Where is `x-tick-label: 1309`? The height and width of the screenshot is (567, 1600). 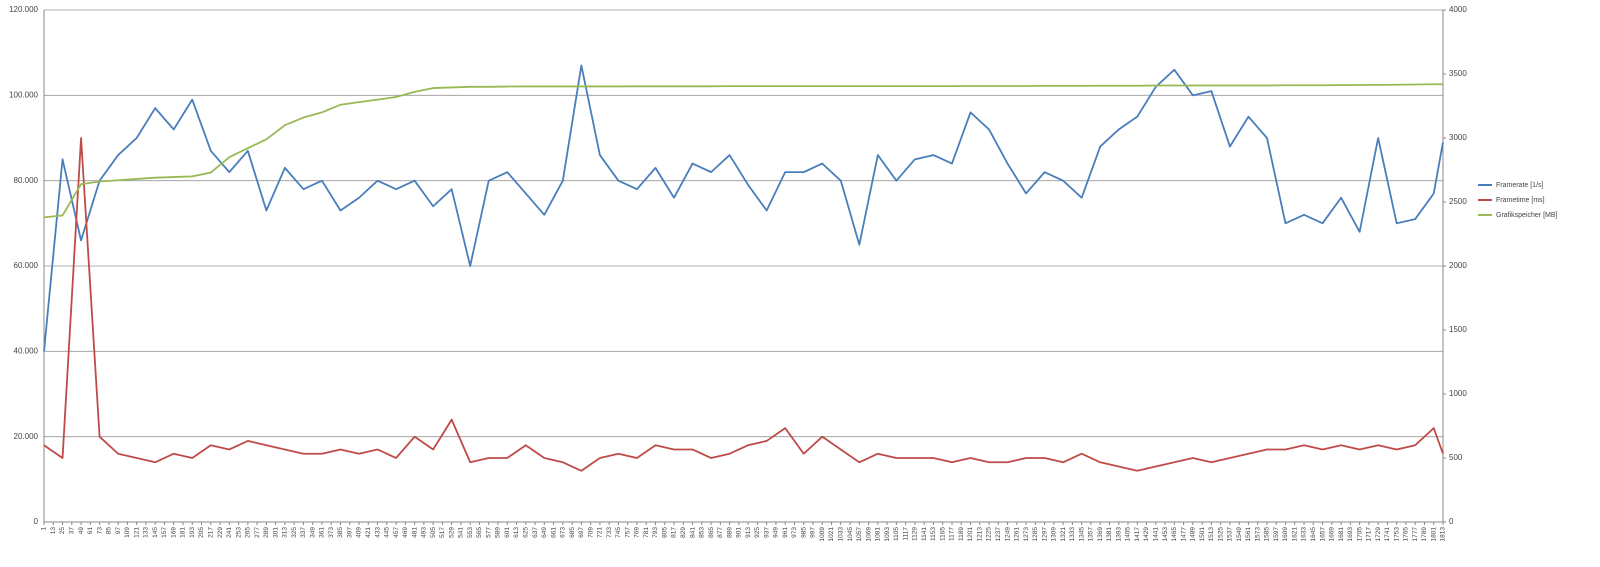
x-tick-label: 1309 is located at coordinates (1054, 534).